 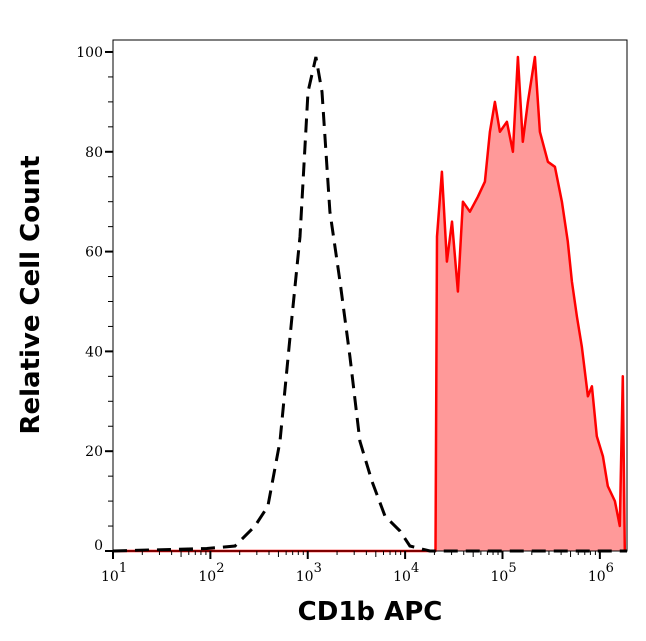 I want to click on y-tick-label: 20, so click(x=94, y=452).